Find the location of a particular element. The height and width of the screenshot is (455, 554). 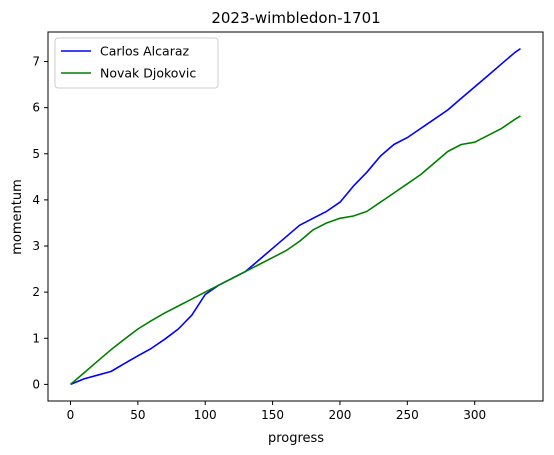

y-tick-label: 1 is located at coordinates (36, 338).